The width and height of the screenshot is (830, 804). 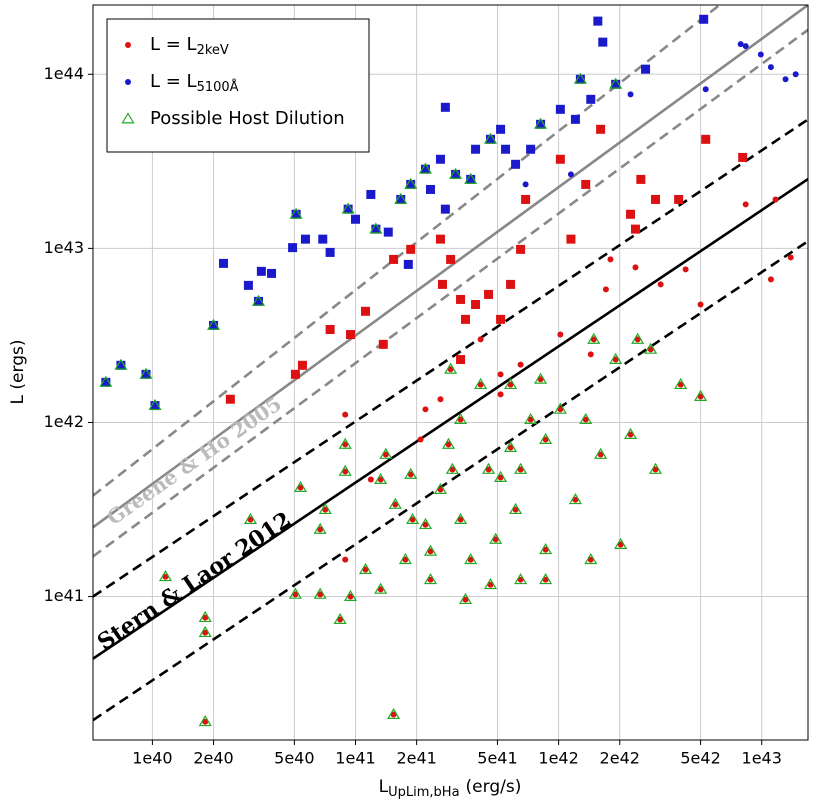 I want to click on y-tick-label: 1e41, so click(x=64, y=595).